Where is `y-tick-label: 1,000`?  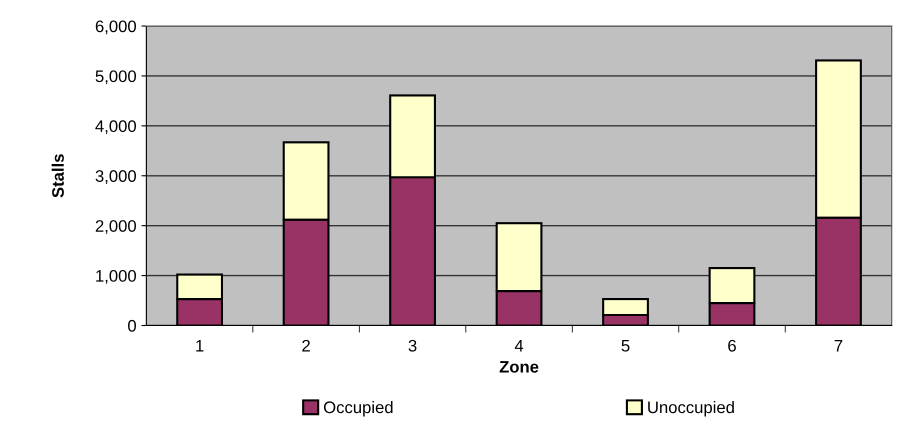
y-tick-label: 1,000 is located at coordinates (116, 277).